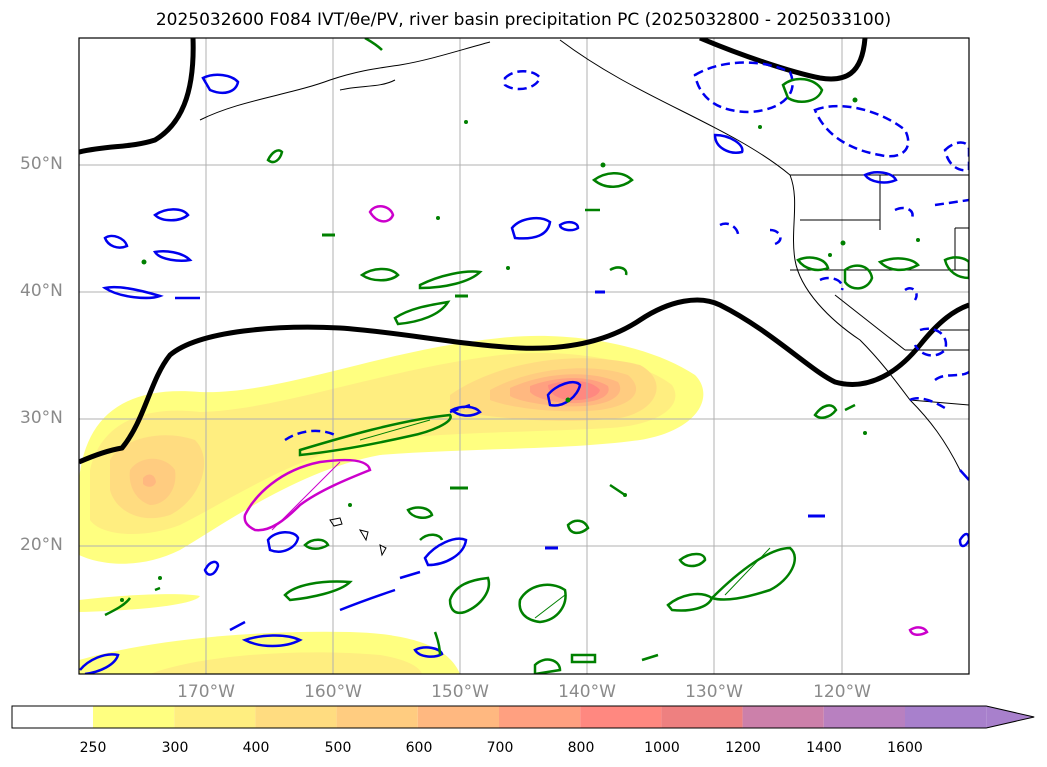 Image resolution: width=1047 pixels, height=767 pixels. Describe the element at coordinates (460, 692) in the screenshot. I see `lon-label-150w: 150°W` at that location.